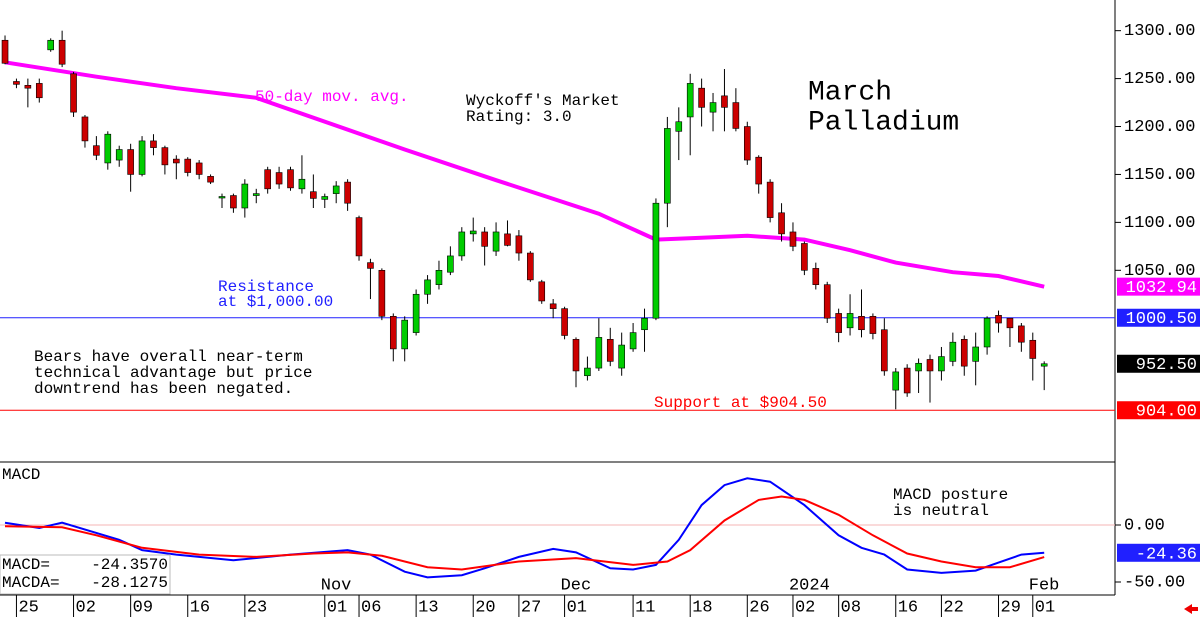  I want to click on note: downtrend has been negated., so click(163, 389).